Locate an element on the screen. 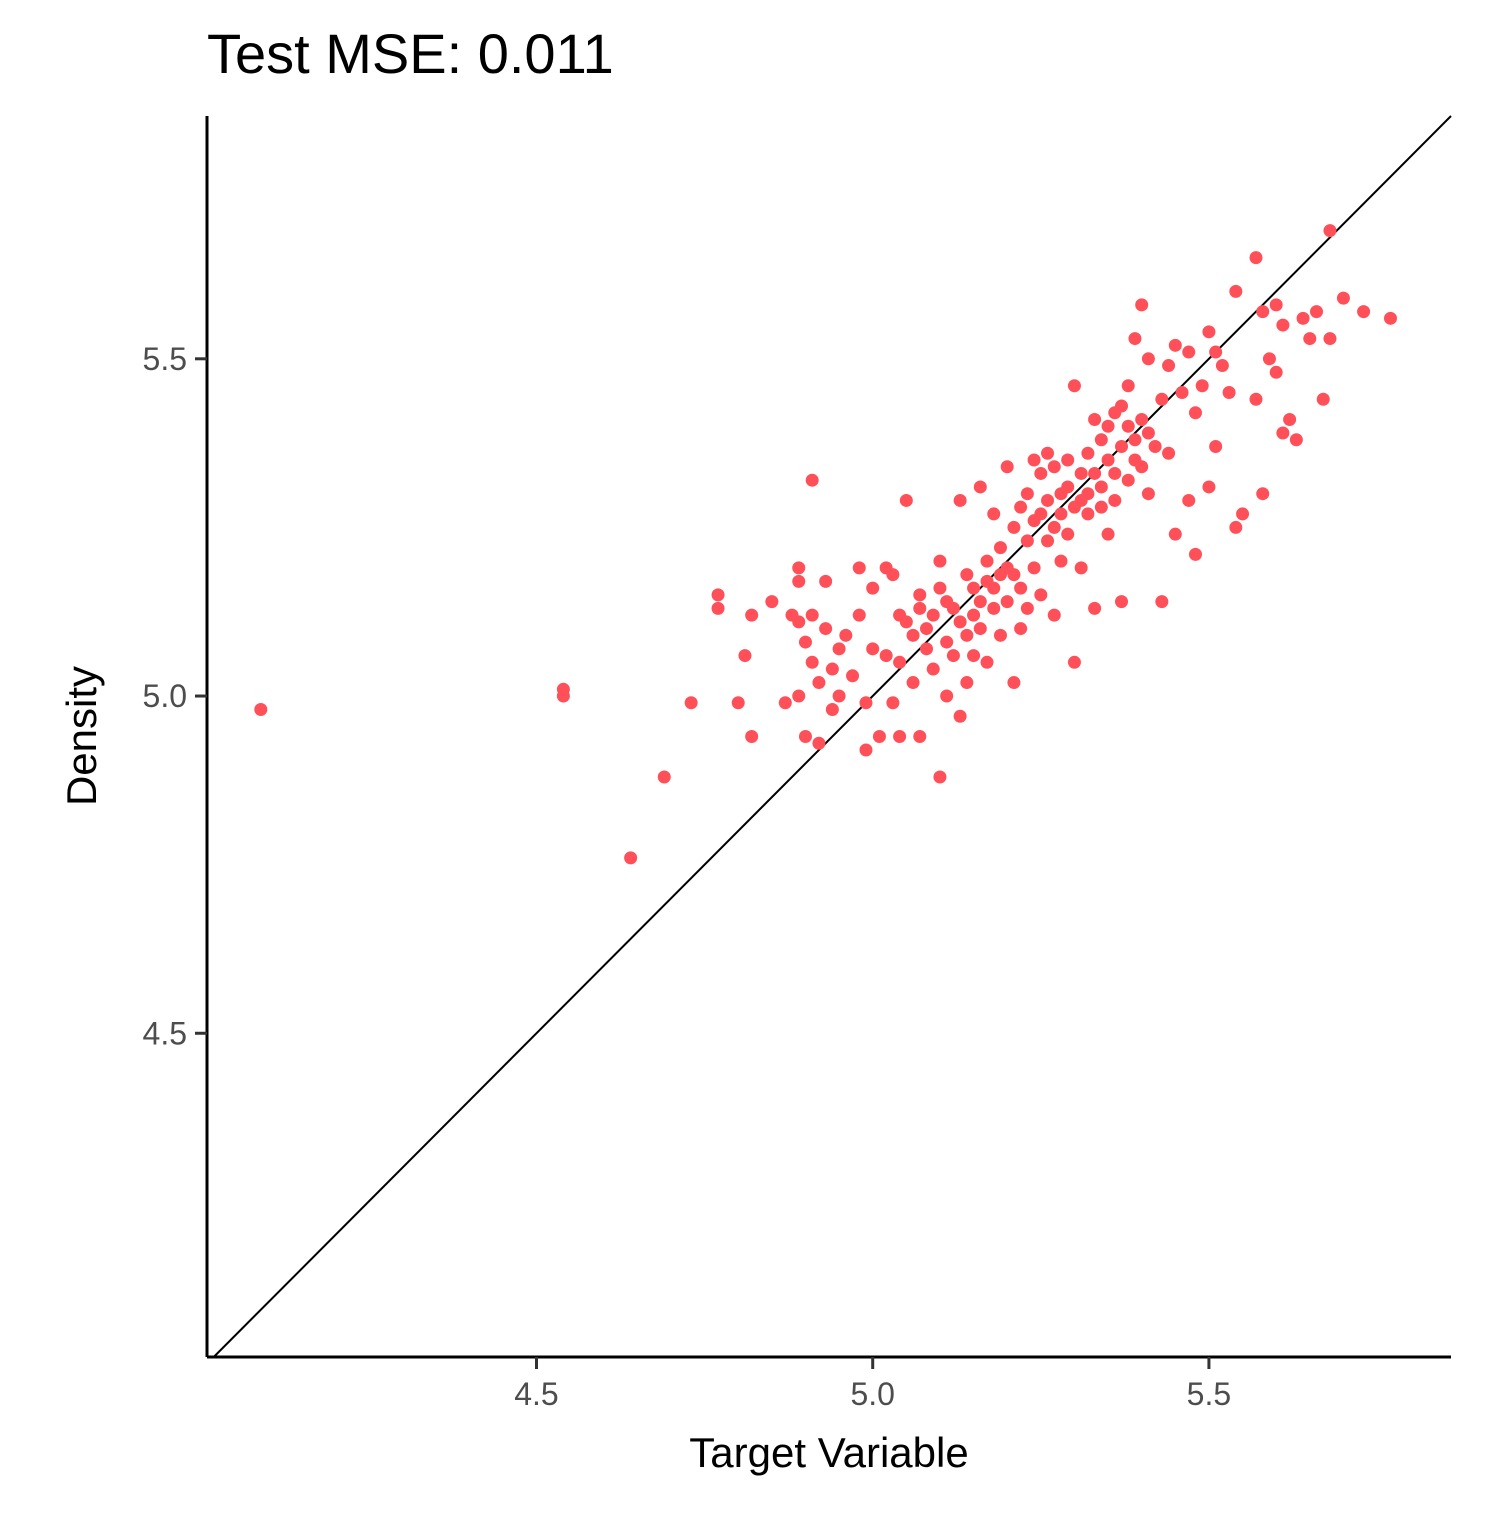  y-tick-label: 4.5 is located at coordinates (165, 1033).